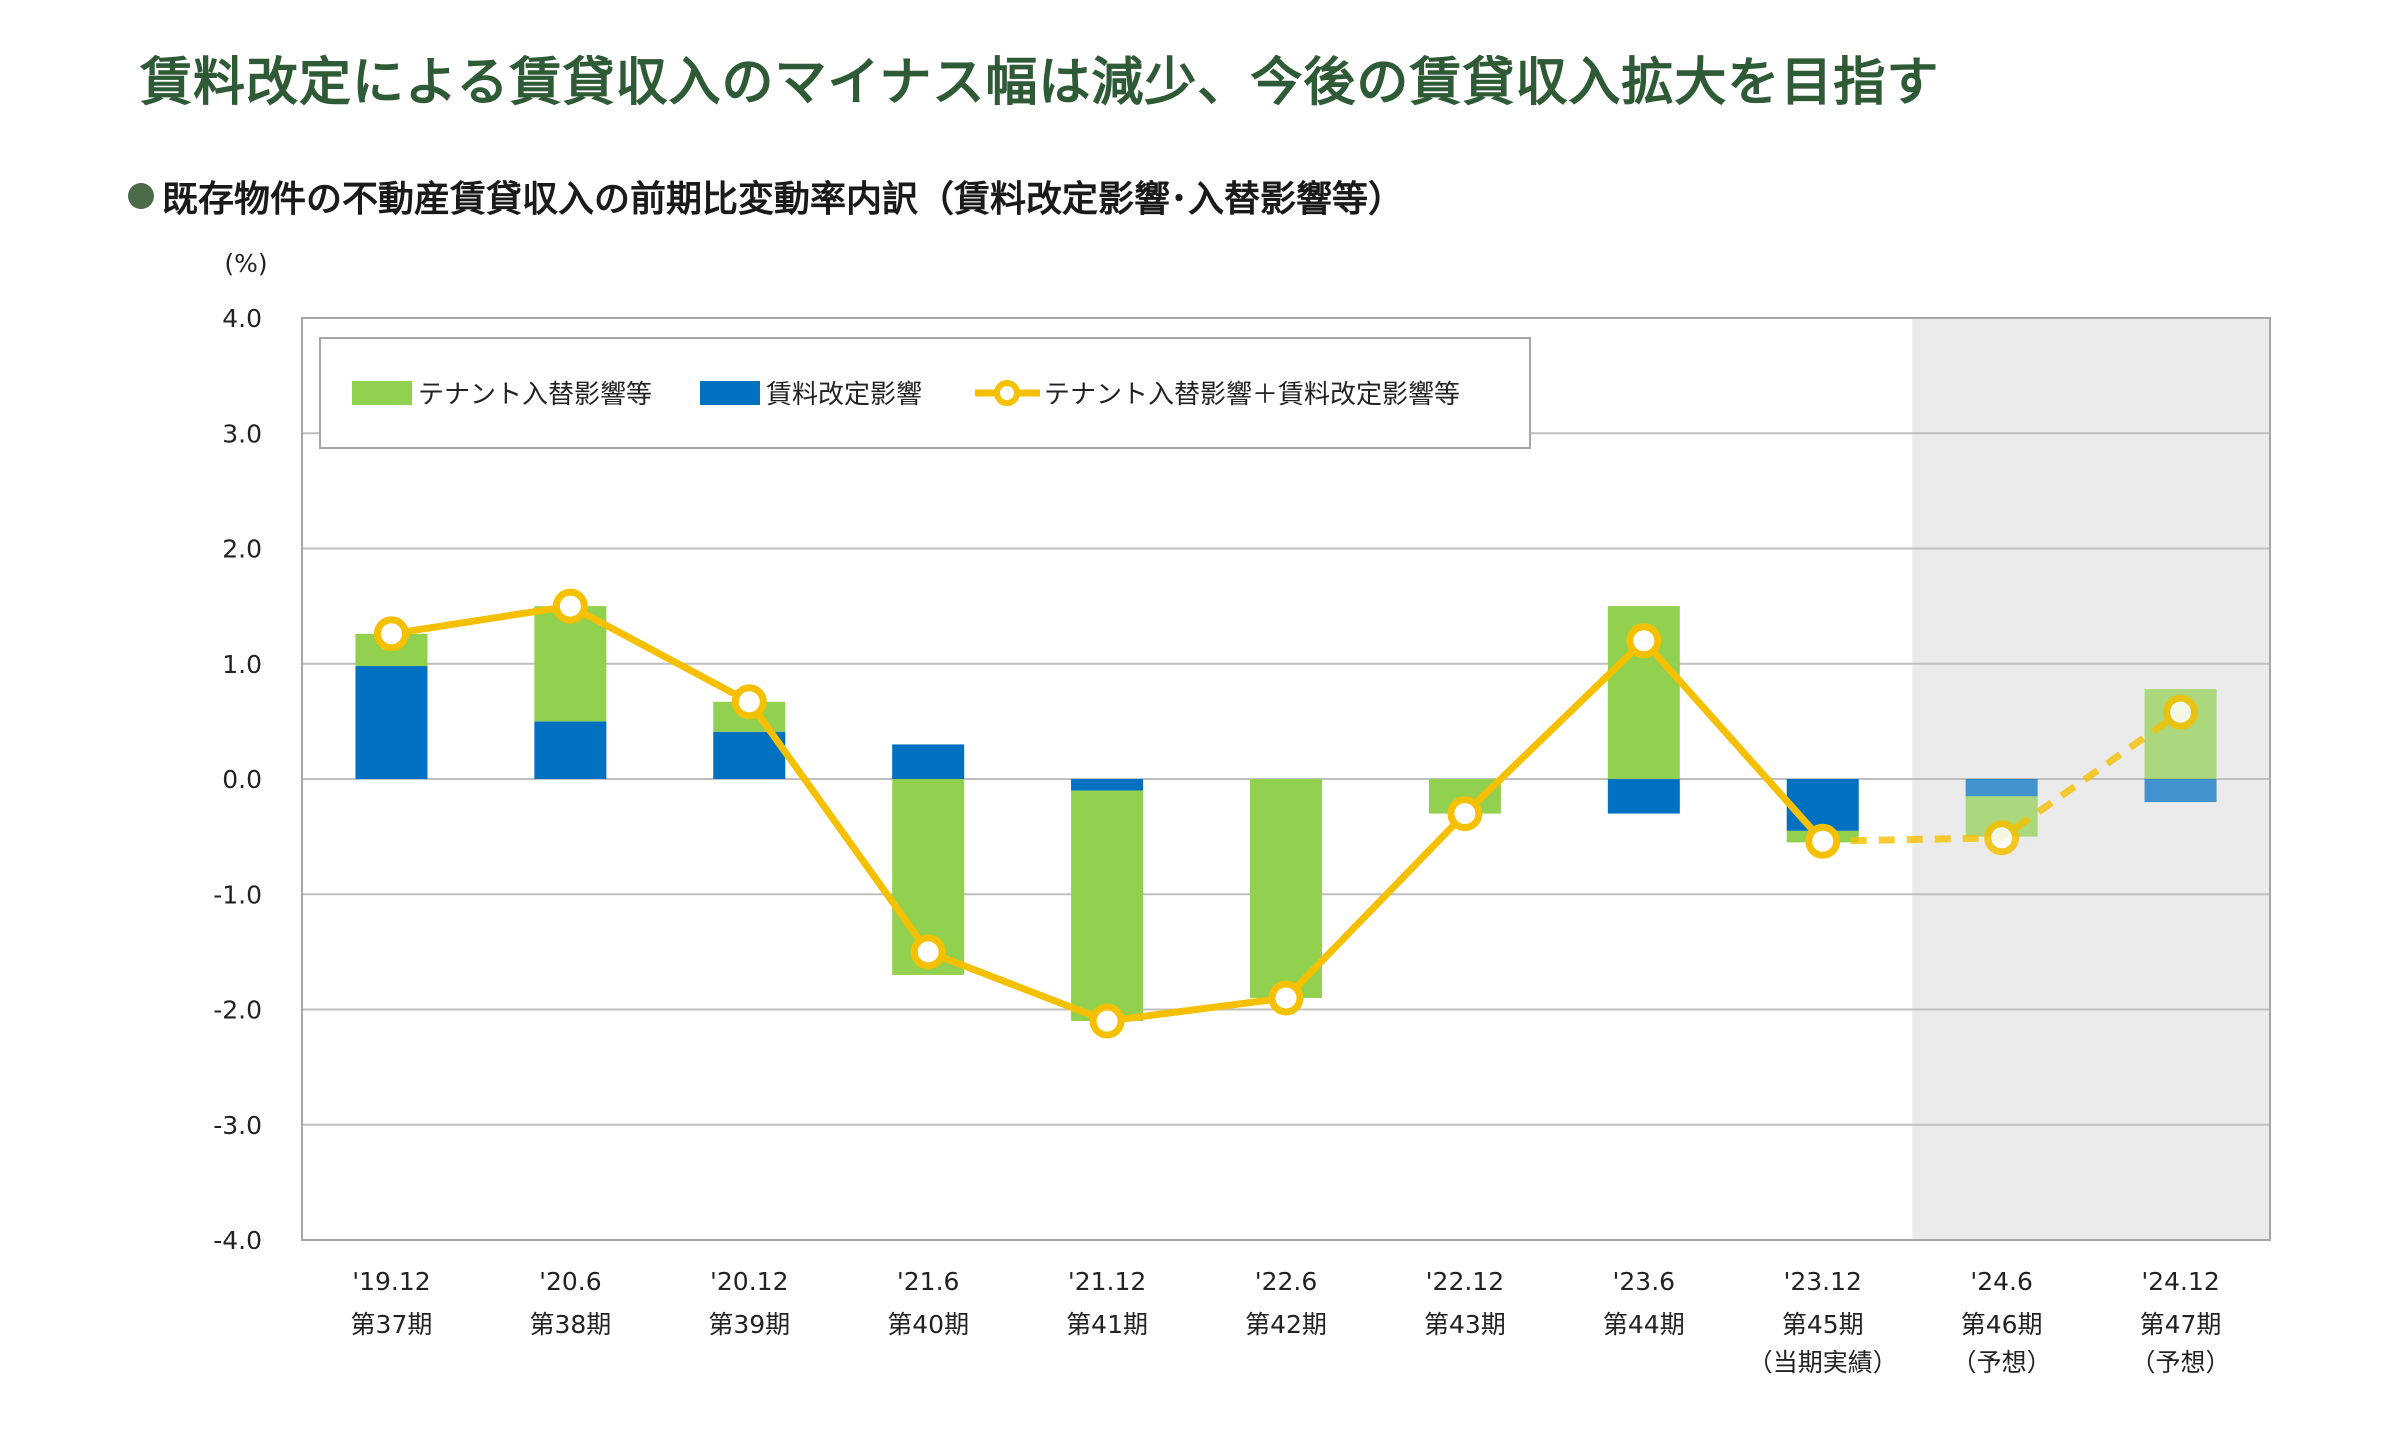  What do you see at coordinates (535, 395) in the screenshot?
I see `legend-label-tenant: テナント入替影響等` at bounding box center [535, 395].